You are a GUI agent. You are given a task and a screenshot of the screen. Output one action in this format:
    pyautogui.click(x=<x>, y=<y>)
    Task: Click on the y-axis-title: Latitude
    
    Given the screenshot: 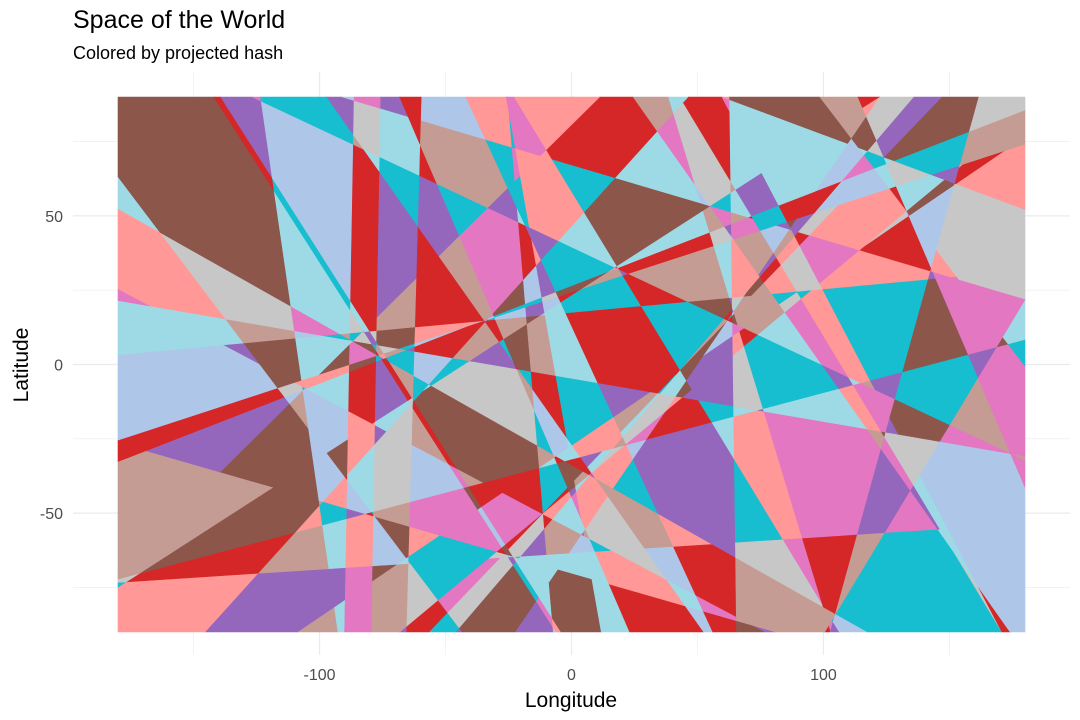 What is the action you would take?
    pyautogui.click(x=21, y=365)
    